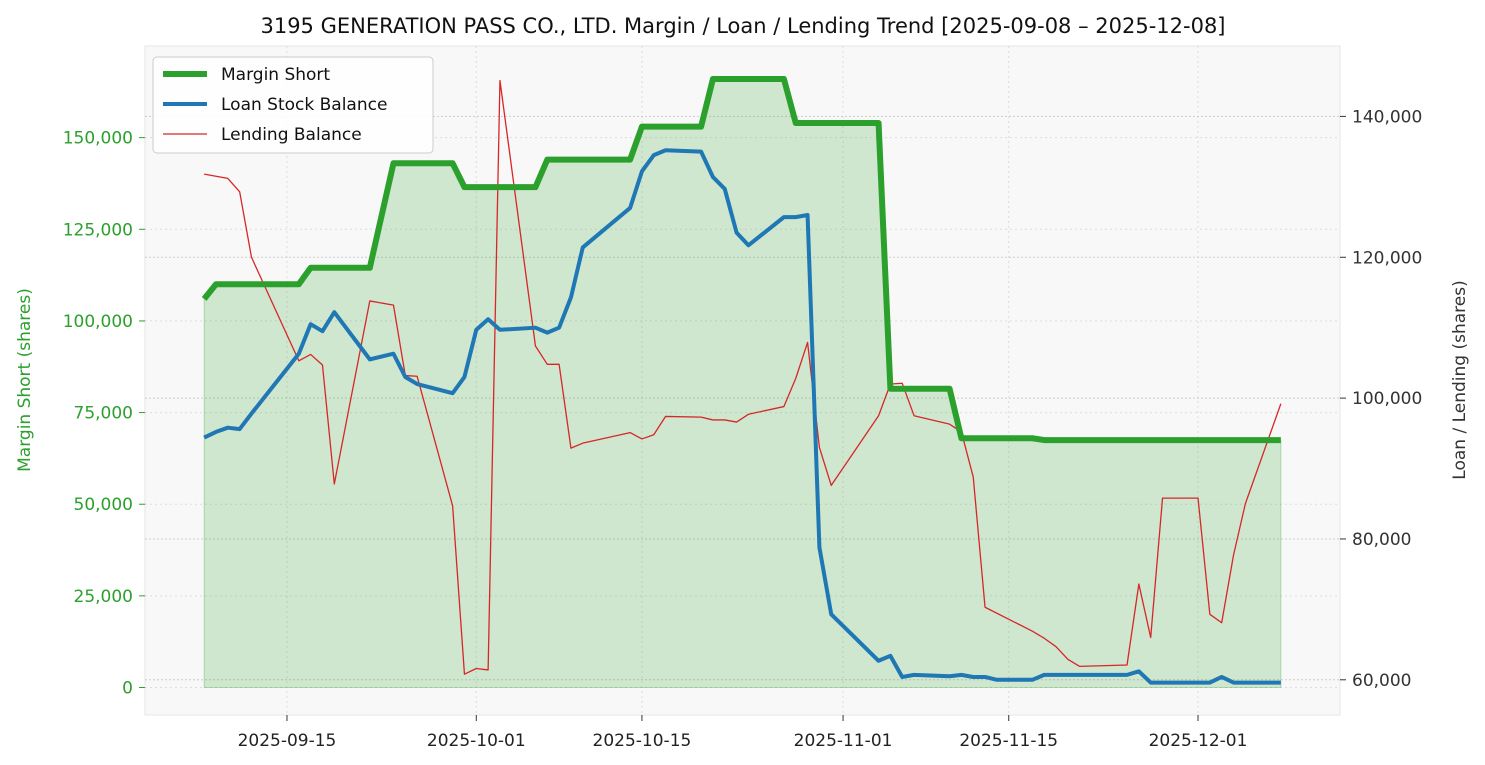 This screenshot has width=1485, height=765. Describe the element at coordinates (1381, 540) in the screenshot. I see `right-y-tick-label: 80,000` at that location.